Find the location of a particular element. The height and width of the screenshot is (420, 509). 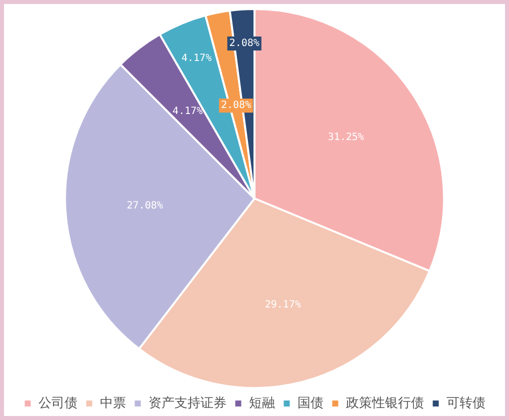

data-label: 27.08% is located at coordinates (144, 206).